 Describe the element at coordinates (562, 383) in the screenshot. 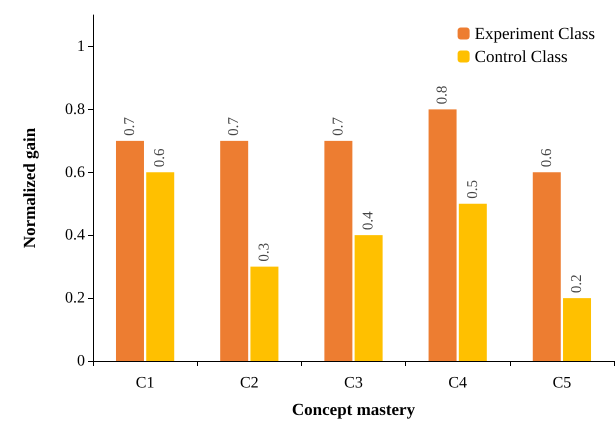

I see `x-tick-label: C5` at that location.